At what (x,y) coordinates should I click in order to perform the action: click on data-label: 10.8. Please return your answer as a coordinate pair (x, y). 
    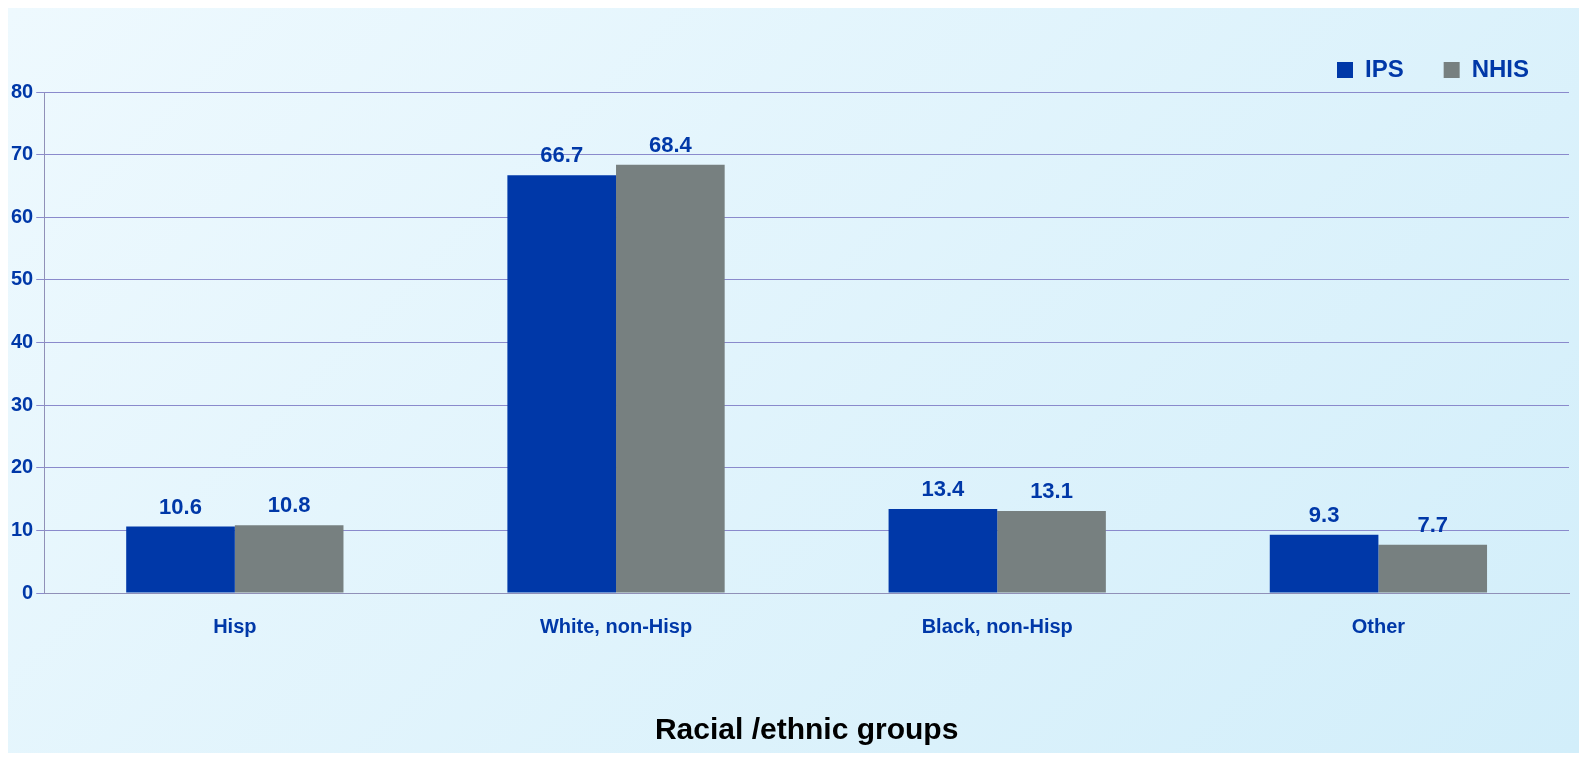
    Looking at the image, I should click on (289, 505).